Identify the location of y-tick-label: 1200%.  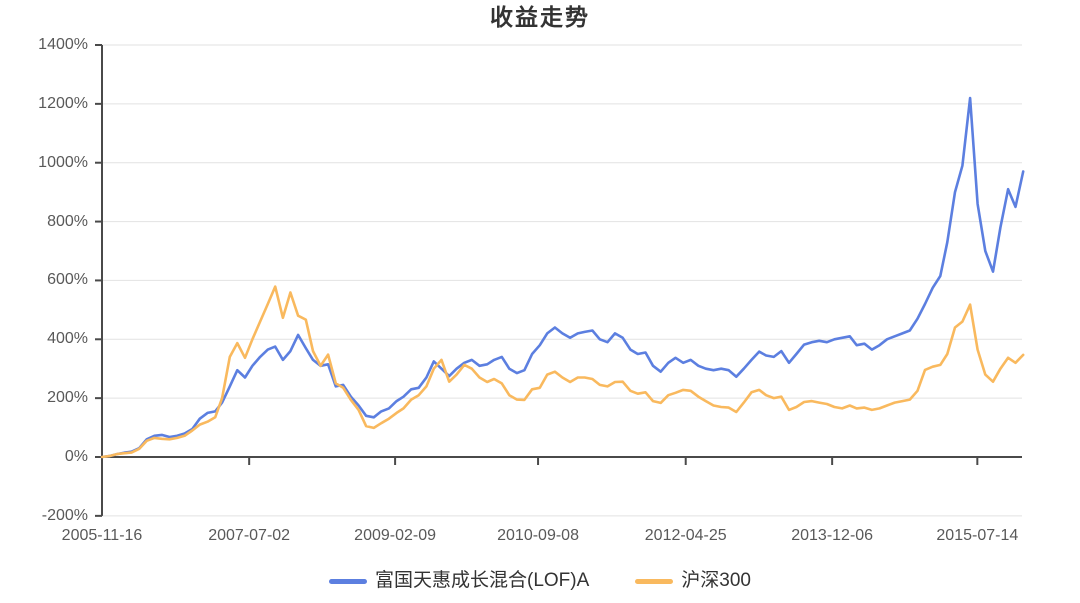
(63, 103).